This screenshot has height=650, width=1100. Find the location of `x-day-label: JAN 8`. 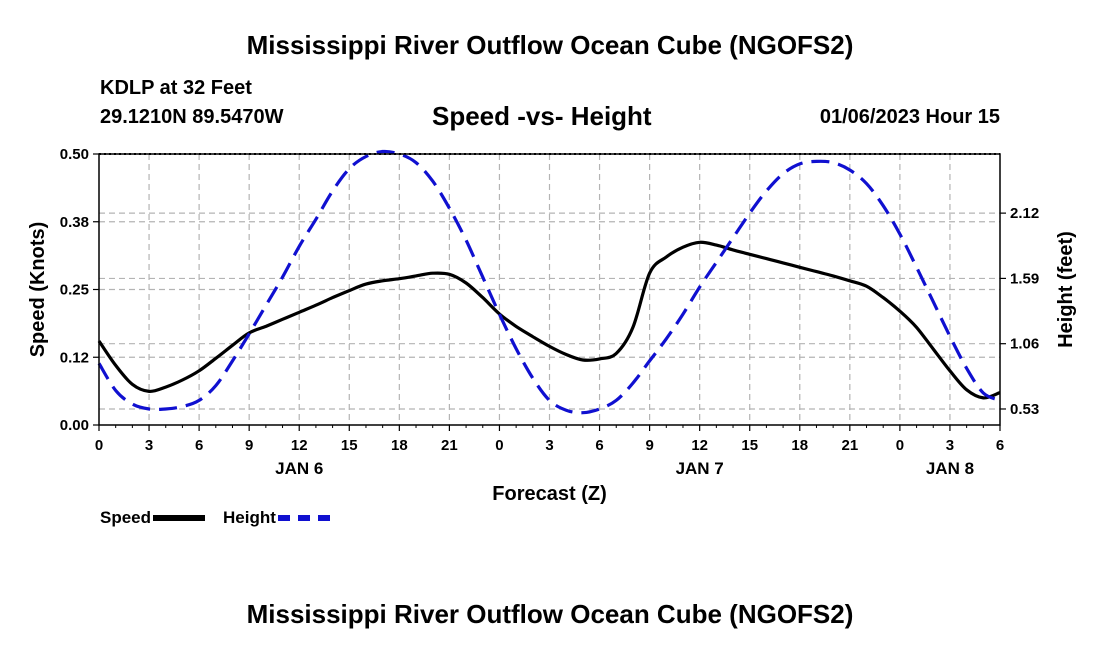

x-day-label: JAN 8 is located at coordinates (950, 468).